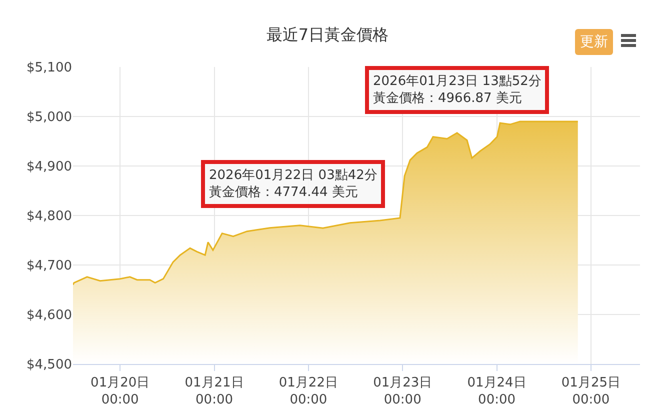 The height and width of the screenshot is (412, 655). What do you see at coordinates (49, 266) in the screenshot?
I see `y-tick-label: $4,700` at bounding box center [49, 266].